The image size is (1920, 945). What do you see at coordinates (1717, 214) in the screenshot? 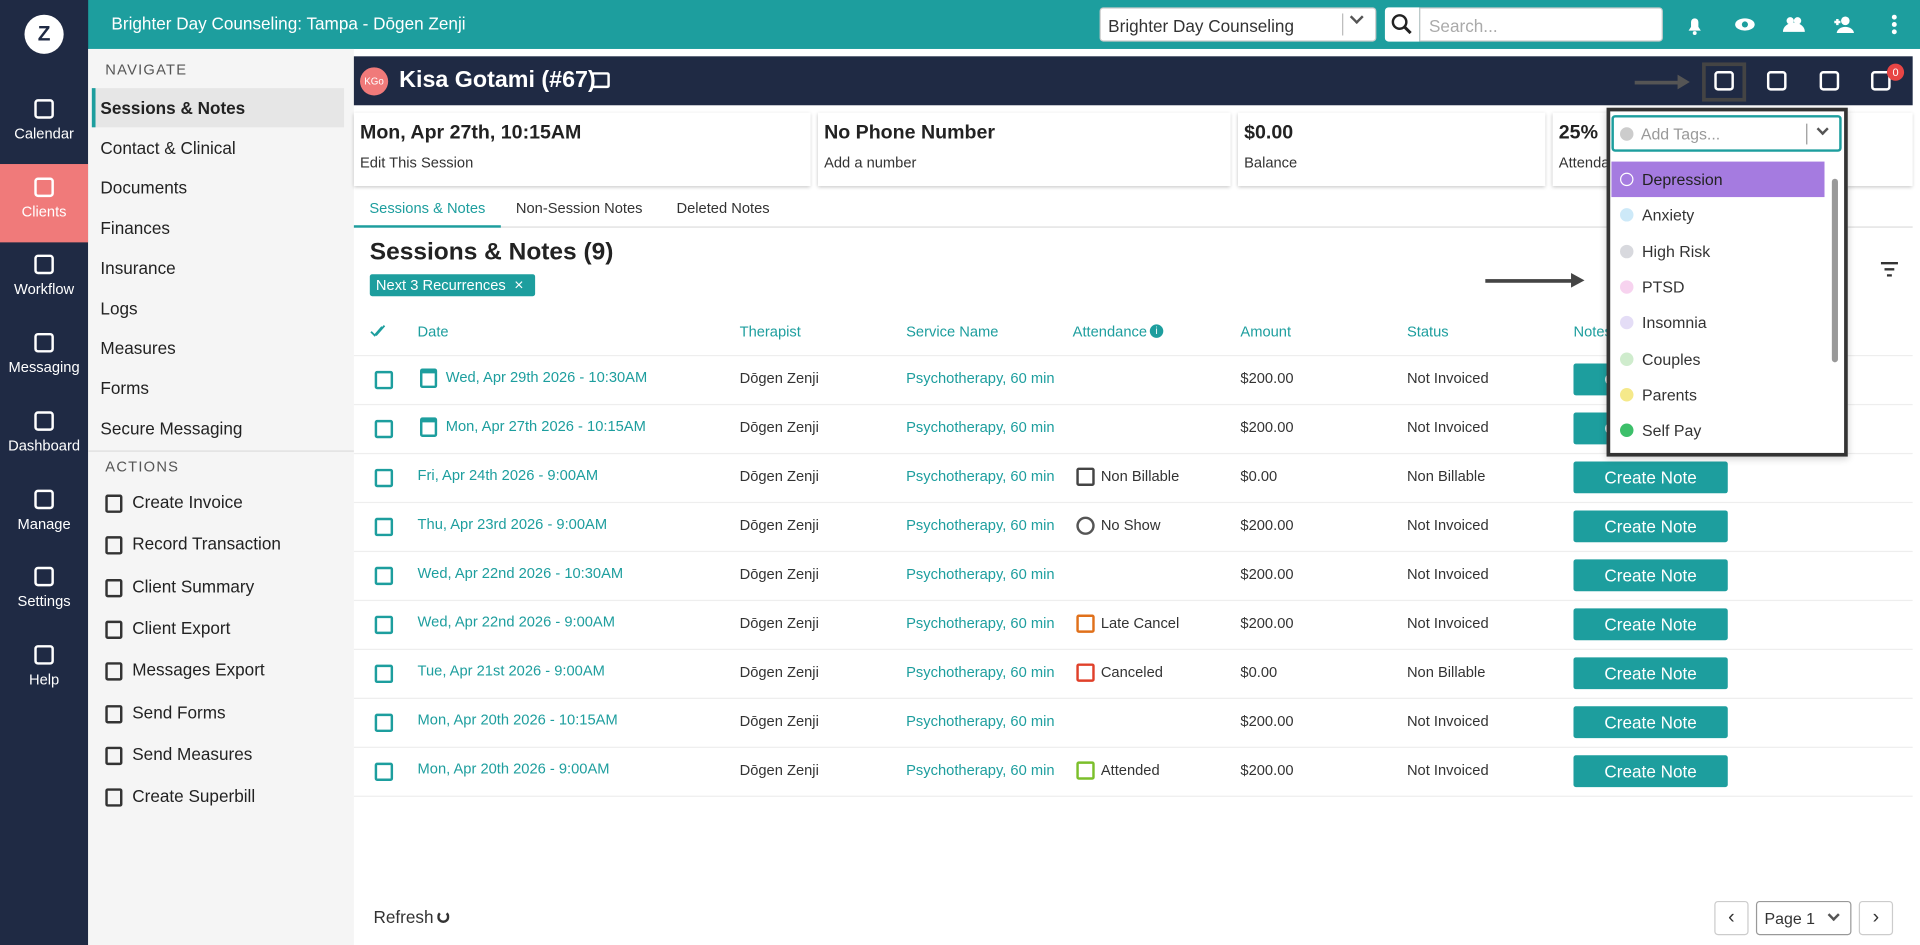
I see `tag-option: Anxiety` at bounding box center [1717, 214].